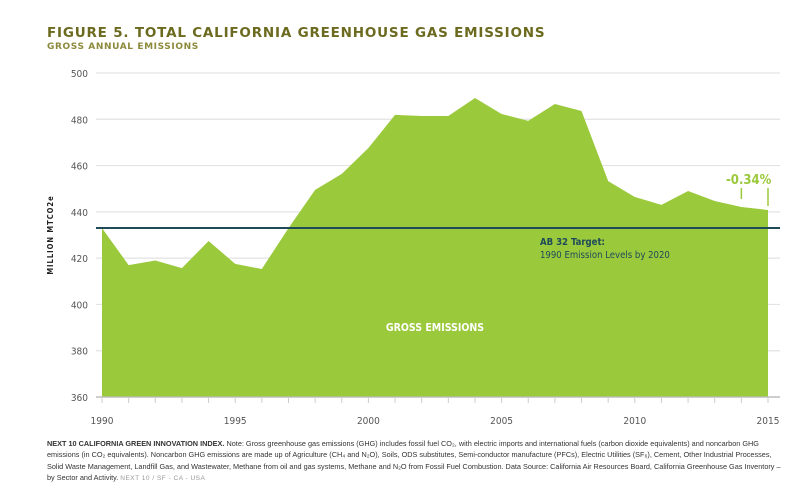  What do you see at coordinates (50, 234) in the screenshot?
I see `y-axis-label: MILLION MTCO2e` at bounding box center [50, 234].